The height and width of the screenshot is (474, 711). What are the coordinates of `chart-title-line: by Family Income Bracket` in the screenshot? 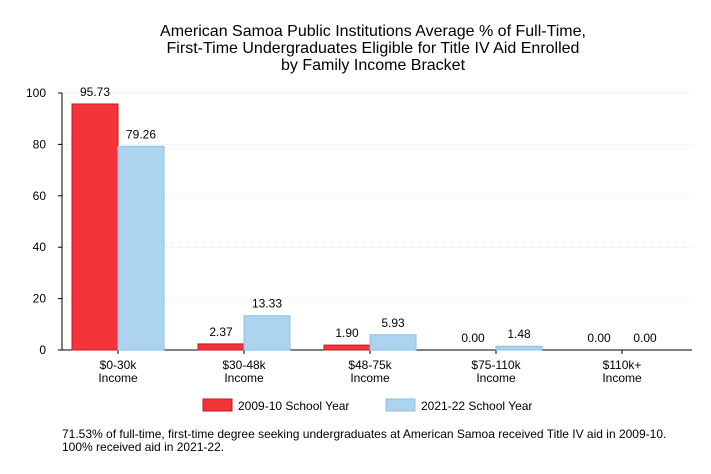 It's located at (373, 65).